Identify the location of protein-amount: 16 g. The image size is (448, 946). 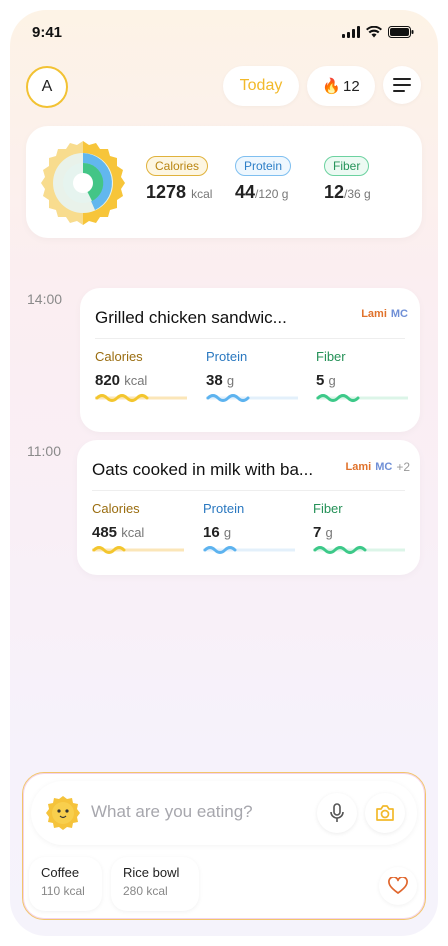
(249, 532).